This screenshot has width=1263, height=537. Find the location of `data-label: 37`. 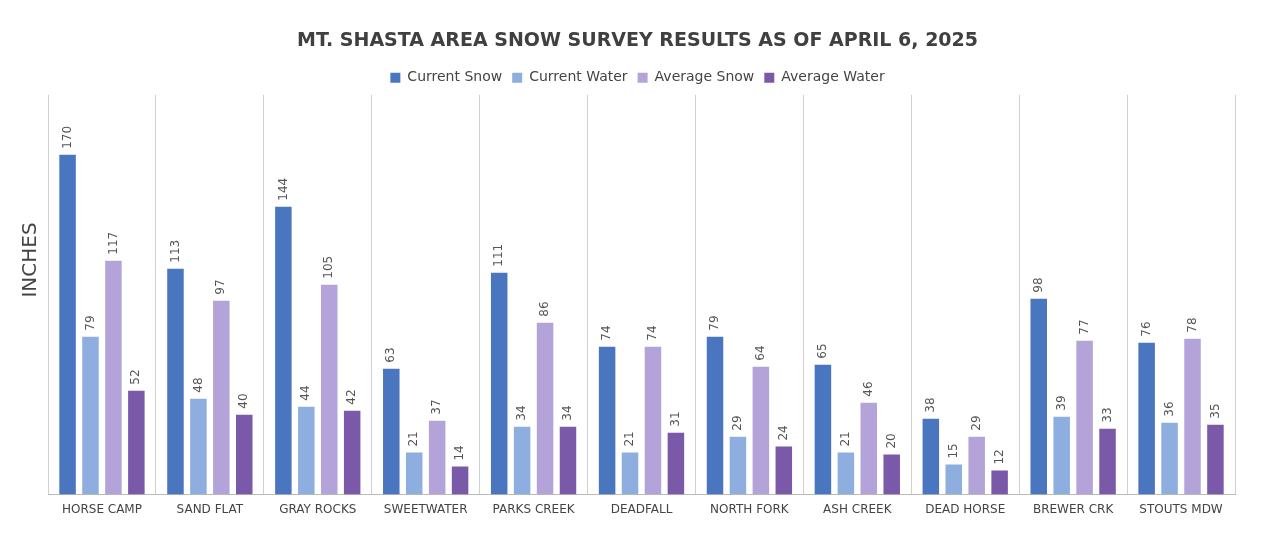

data-label: 37 is located at coordinates (436, 407).